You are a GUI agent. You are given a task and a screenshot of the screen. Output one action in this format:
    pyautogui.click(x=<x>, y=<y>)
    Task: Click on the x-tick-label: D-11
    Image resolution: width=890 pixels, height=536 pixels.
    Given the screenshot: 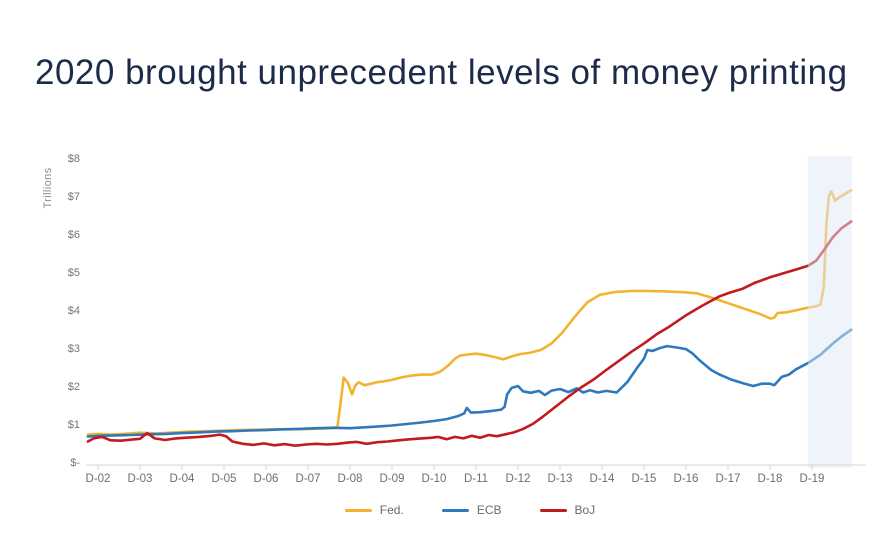 What is the action you would take?
    pyautogui.click(x=476, y=479)
    